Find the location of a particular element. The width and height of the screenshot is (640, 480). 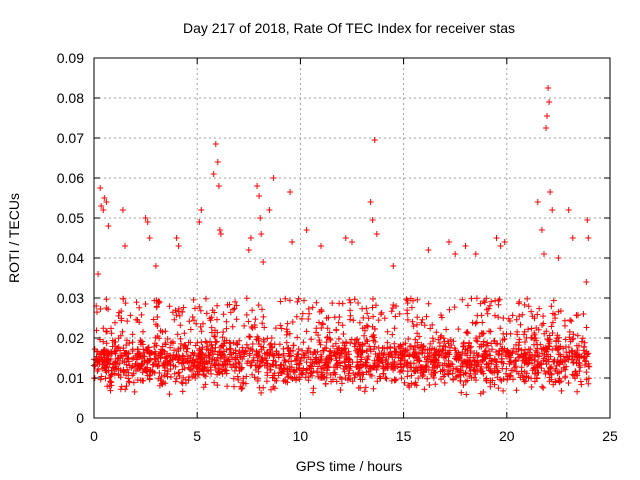

y-tick-label: 0.04 is located at coordinates (70, 258).